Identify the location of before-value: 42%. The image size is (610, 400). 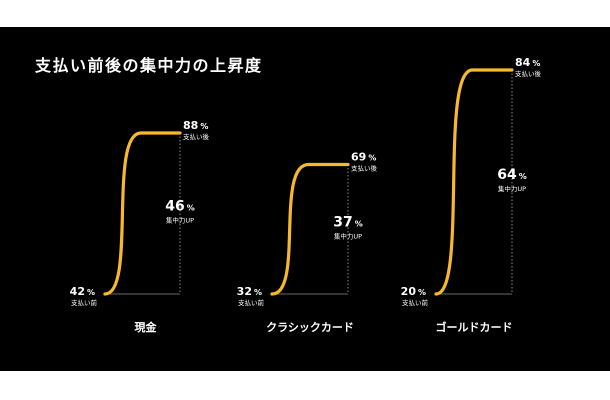
(82, 291).